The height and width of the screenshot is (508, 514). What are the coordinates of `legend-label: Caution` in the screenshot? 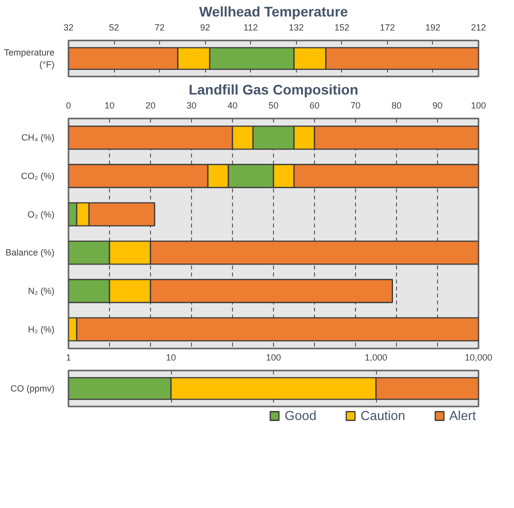 It's located at (383, 415).